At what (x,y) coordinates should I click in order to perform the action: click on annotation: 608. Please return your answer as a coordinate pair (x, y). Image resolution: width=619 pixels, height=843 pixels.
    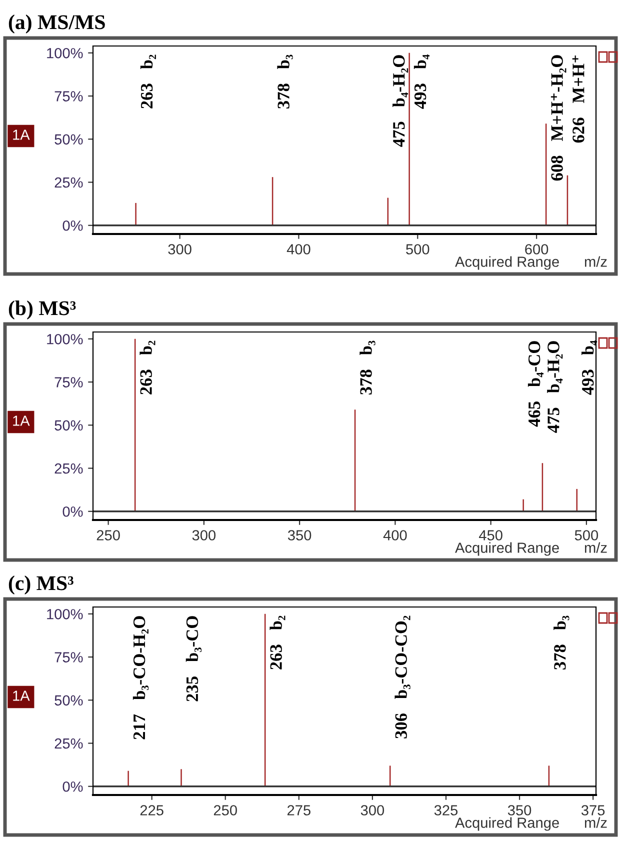
    Looking at the image, I should click on (557, 168).